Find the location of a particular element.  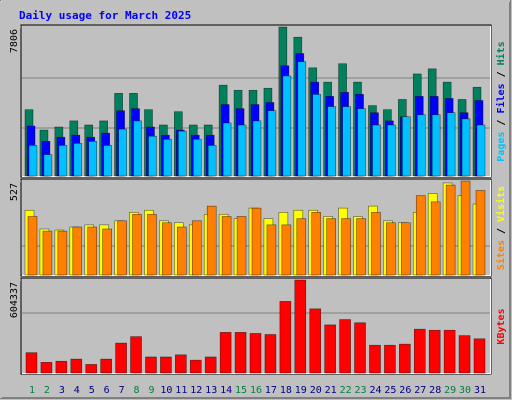

x-tick-label: 25 is located at coordinates (390, 390).